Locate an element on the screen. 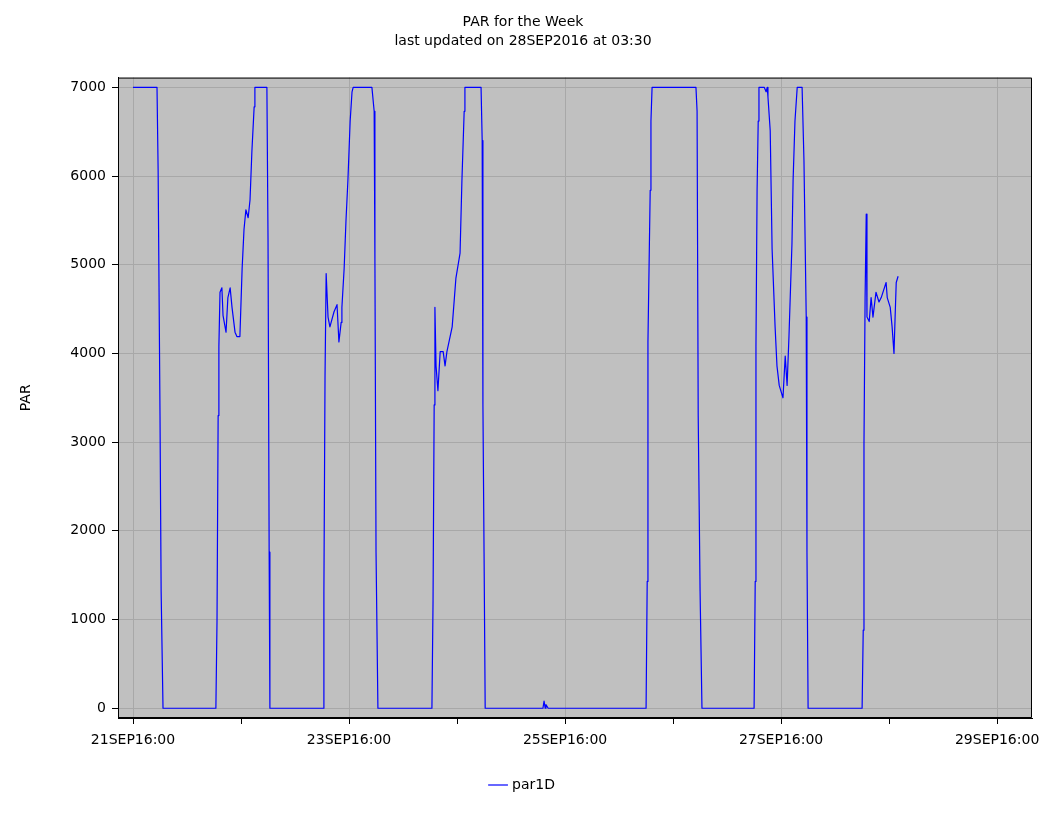 The height and width of the screenshot is (816, 1056). x-tick-label: 21SEP16:00 is located at coordinates (133, 739).